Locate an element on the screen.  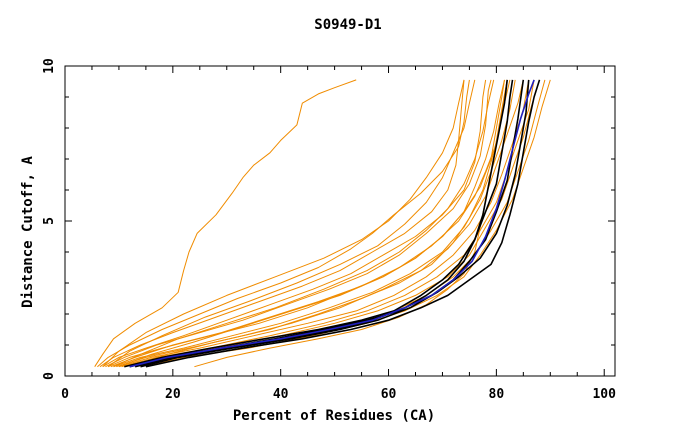
x-tick-label-100: 100 is located at coordinates (604, 394).